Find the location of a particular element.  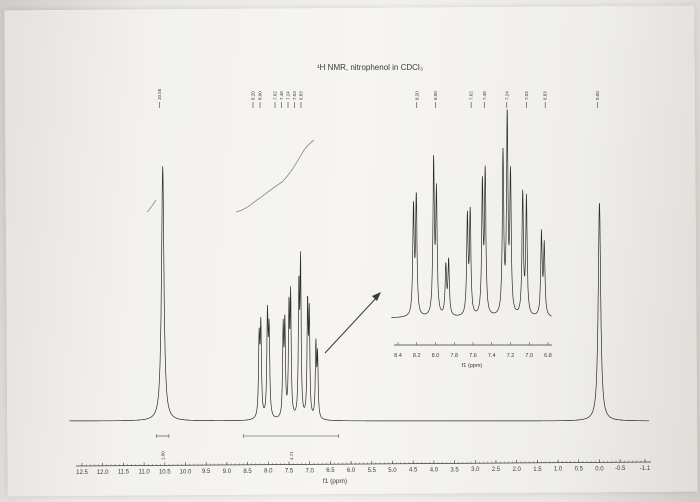

inset-spectrum-trace is located at coordinates (471, 213).